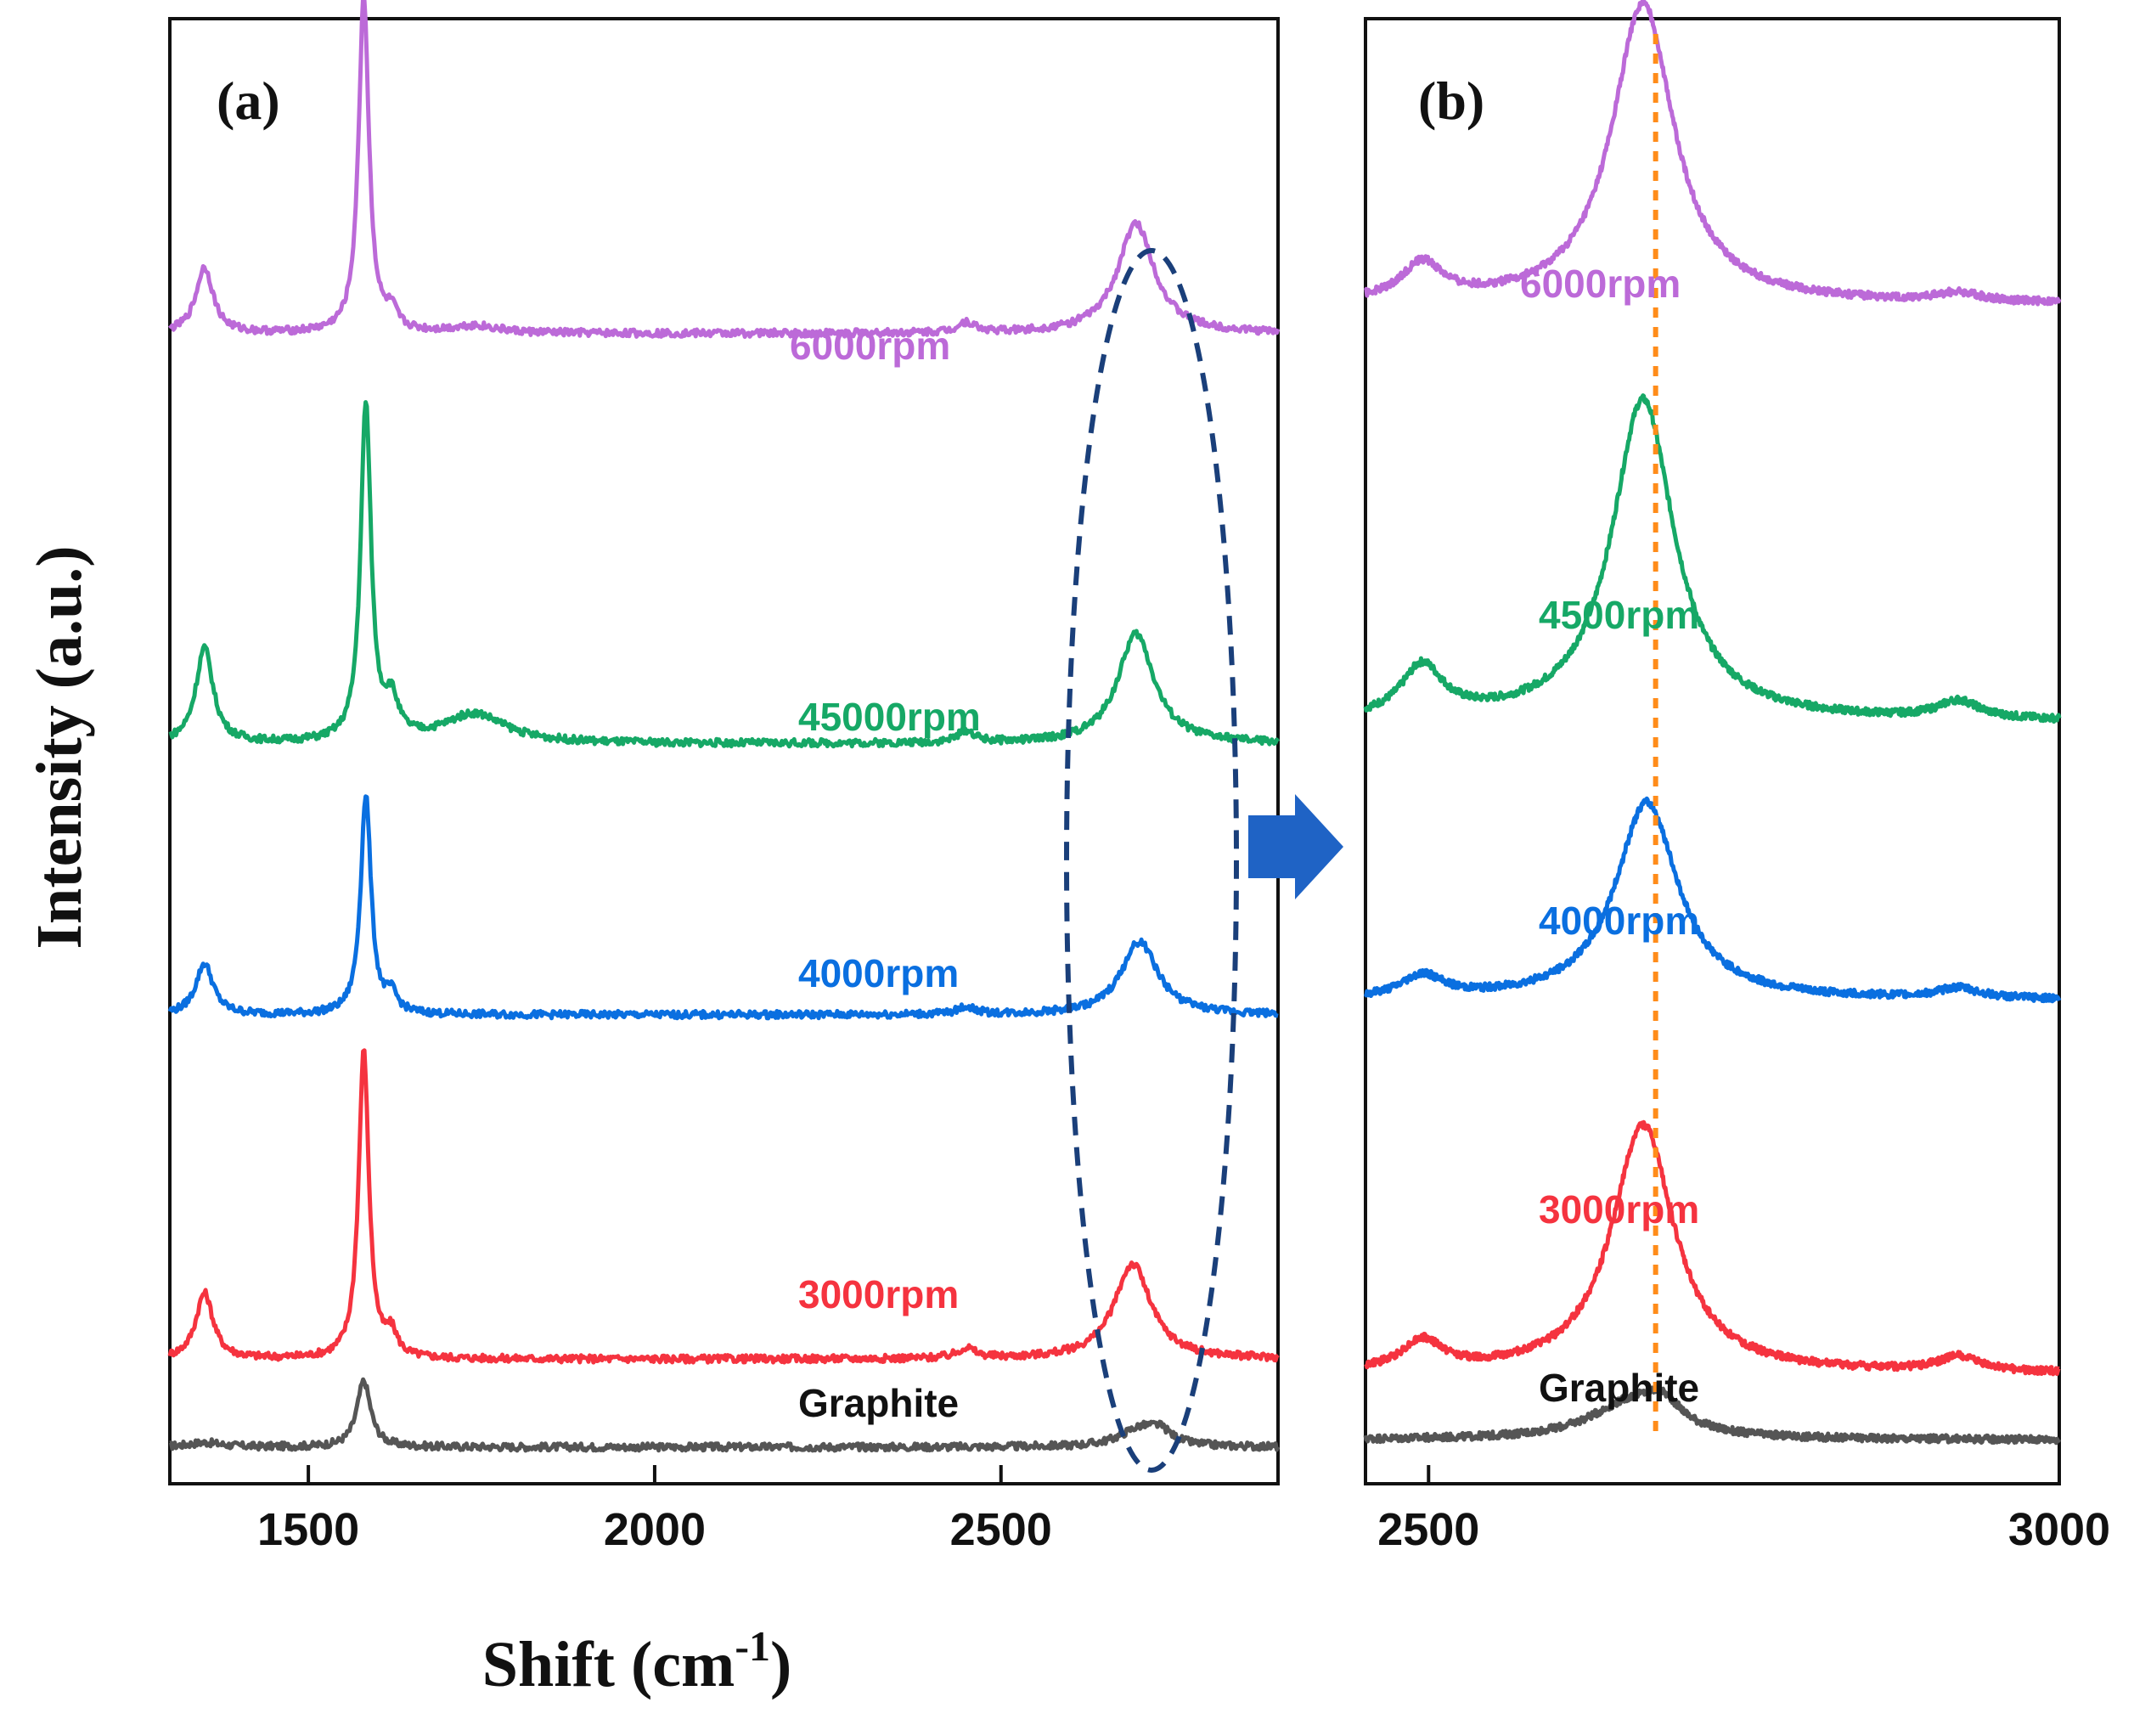 This screenshot has height=1736, width=2134. Describe the element at coordinates (885, 874) in the screenshot. I see `panel-a-series-labels: Graphite 3000rpm 4000rpm 45000rpm 6000rpm` at that location.